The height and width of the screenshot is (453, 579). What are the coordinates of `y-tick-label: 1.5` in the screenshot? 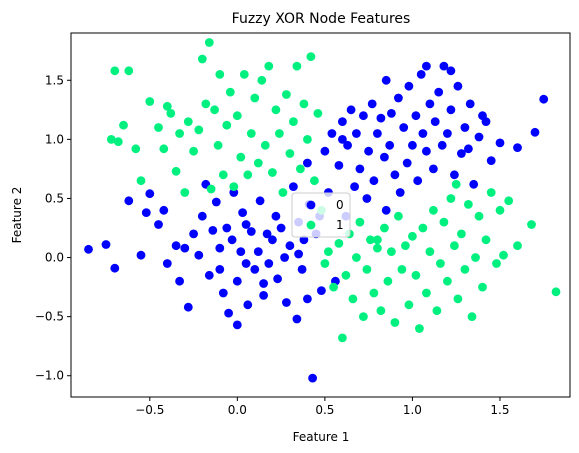 It's located at (54, 80).